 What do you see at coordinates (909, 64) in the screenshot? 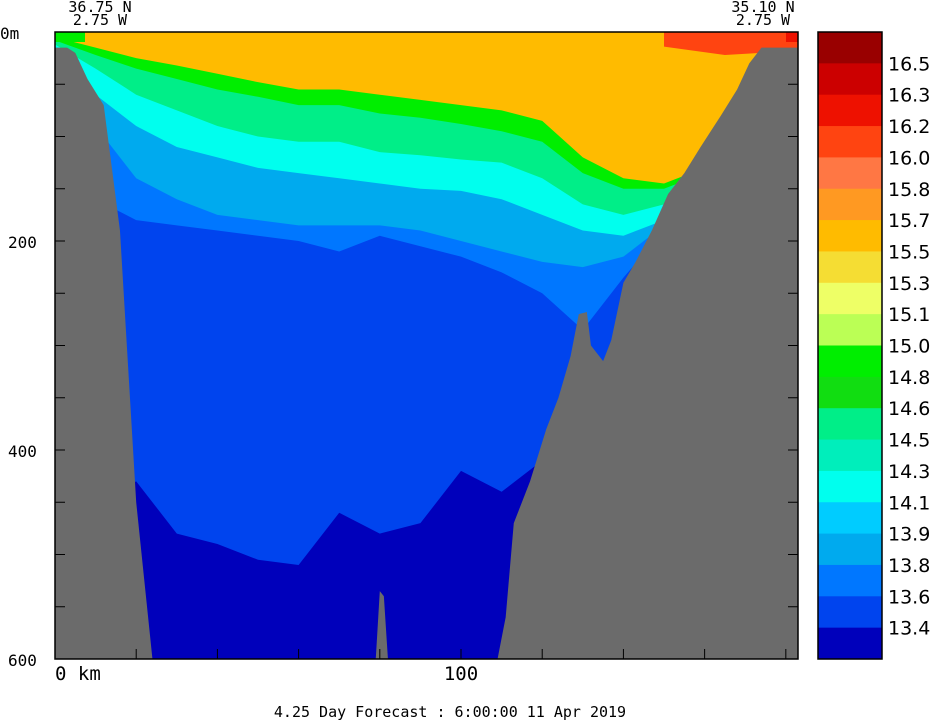
I see `colorbar-label: 16.5` at bounding box center [909, 64].